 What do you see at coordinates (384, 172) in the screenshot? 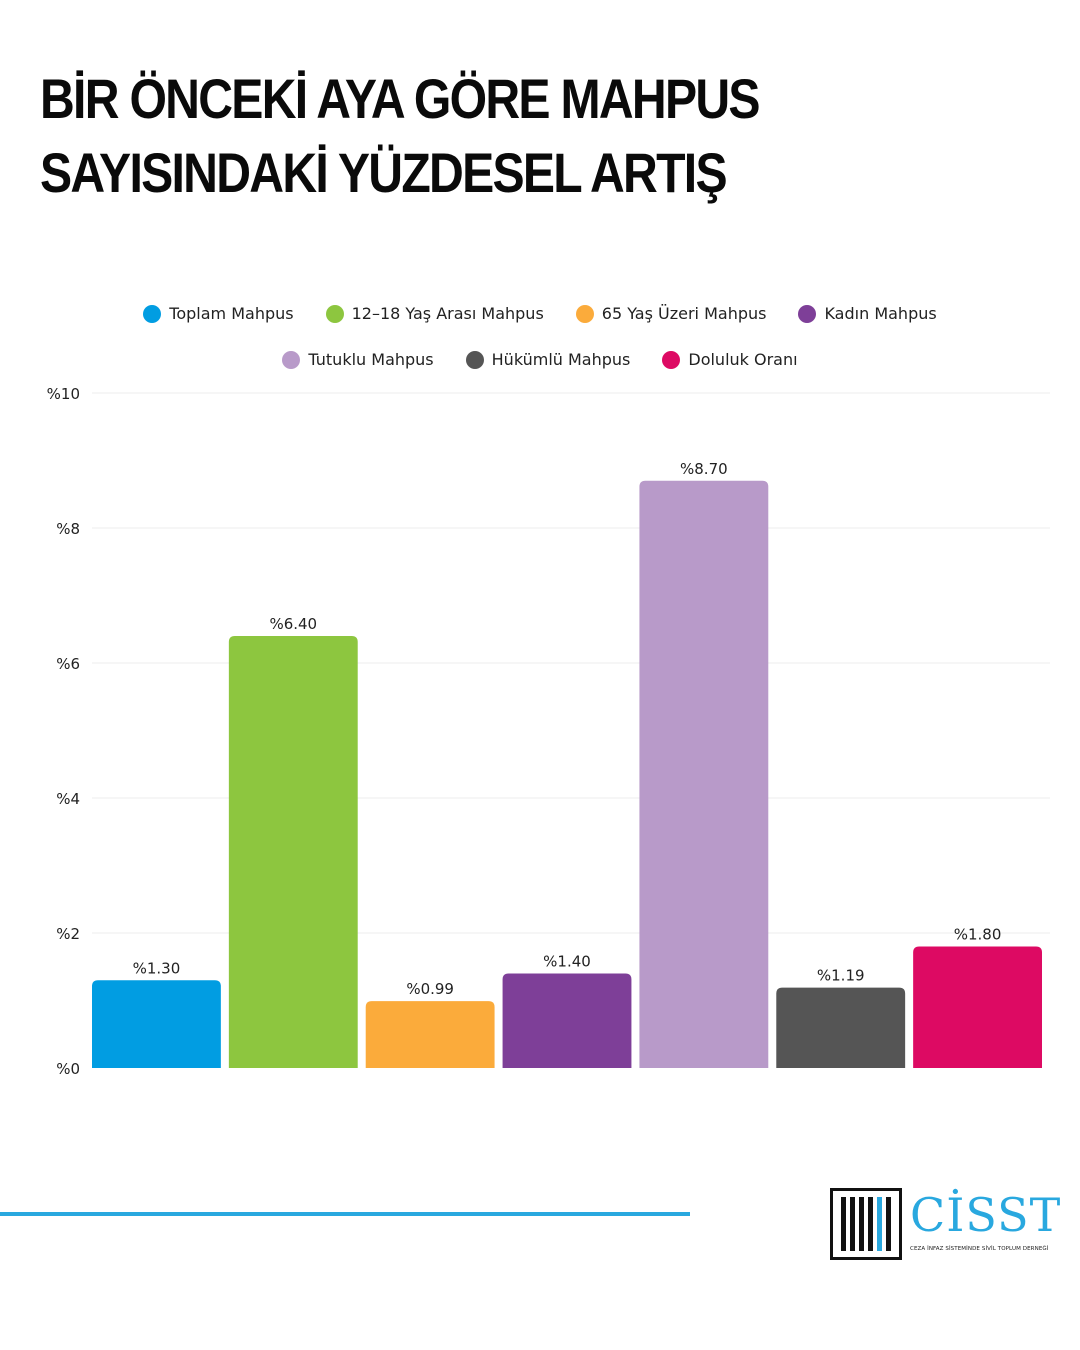
I see `title-line-2: SAYISINDAKİ YÜZDESEL ARTIŞ` at bounding box center [384, 172].